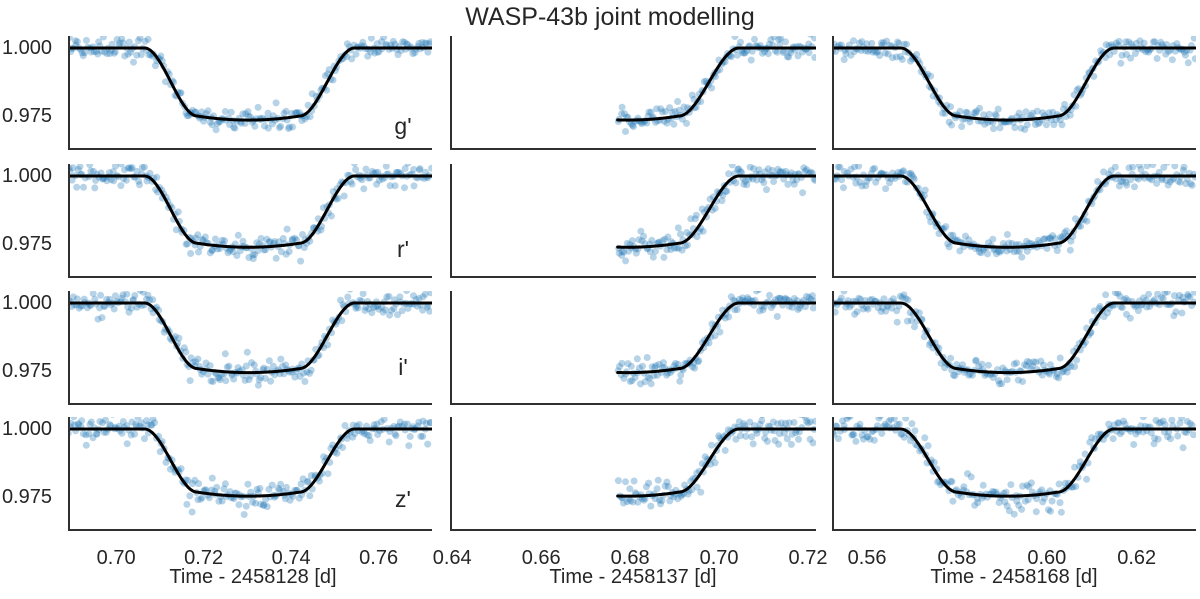  What do you see at coordinates (403, 126) in the screenshot?
I see `band-label-g: g'` at bounding box center [403, 126].